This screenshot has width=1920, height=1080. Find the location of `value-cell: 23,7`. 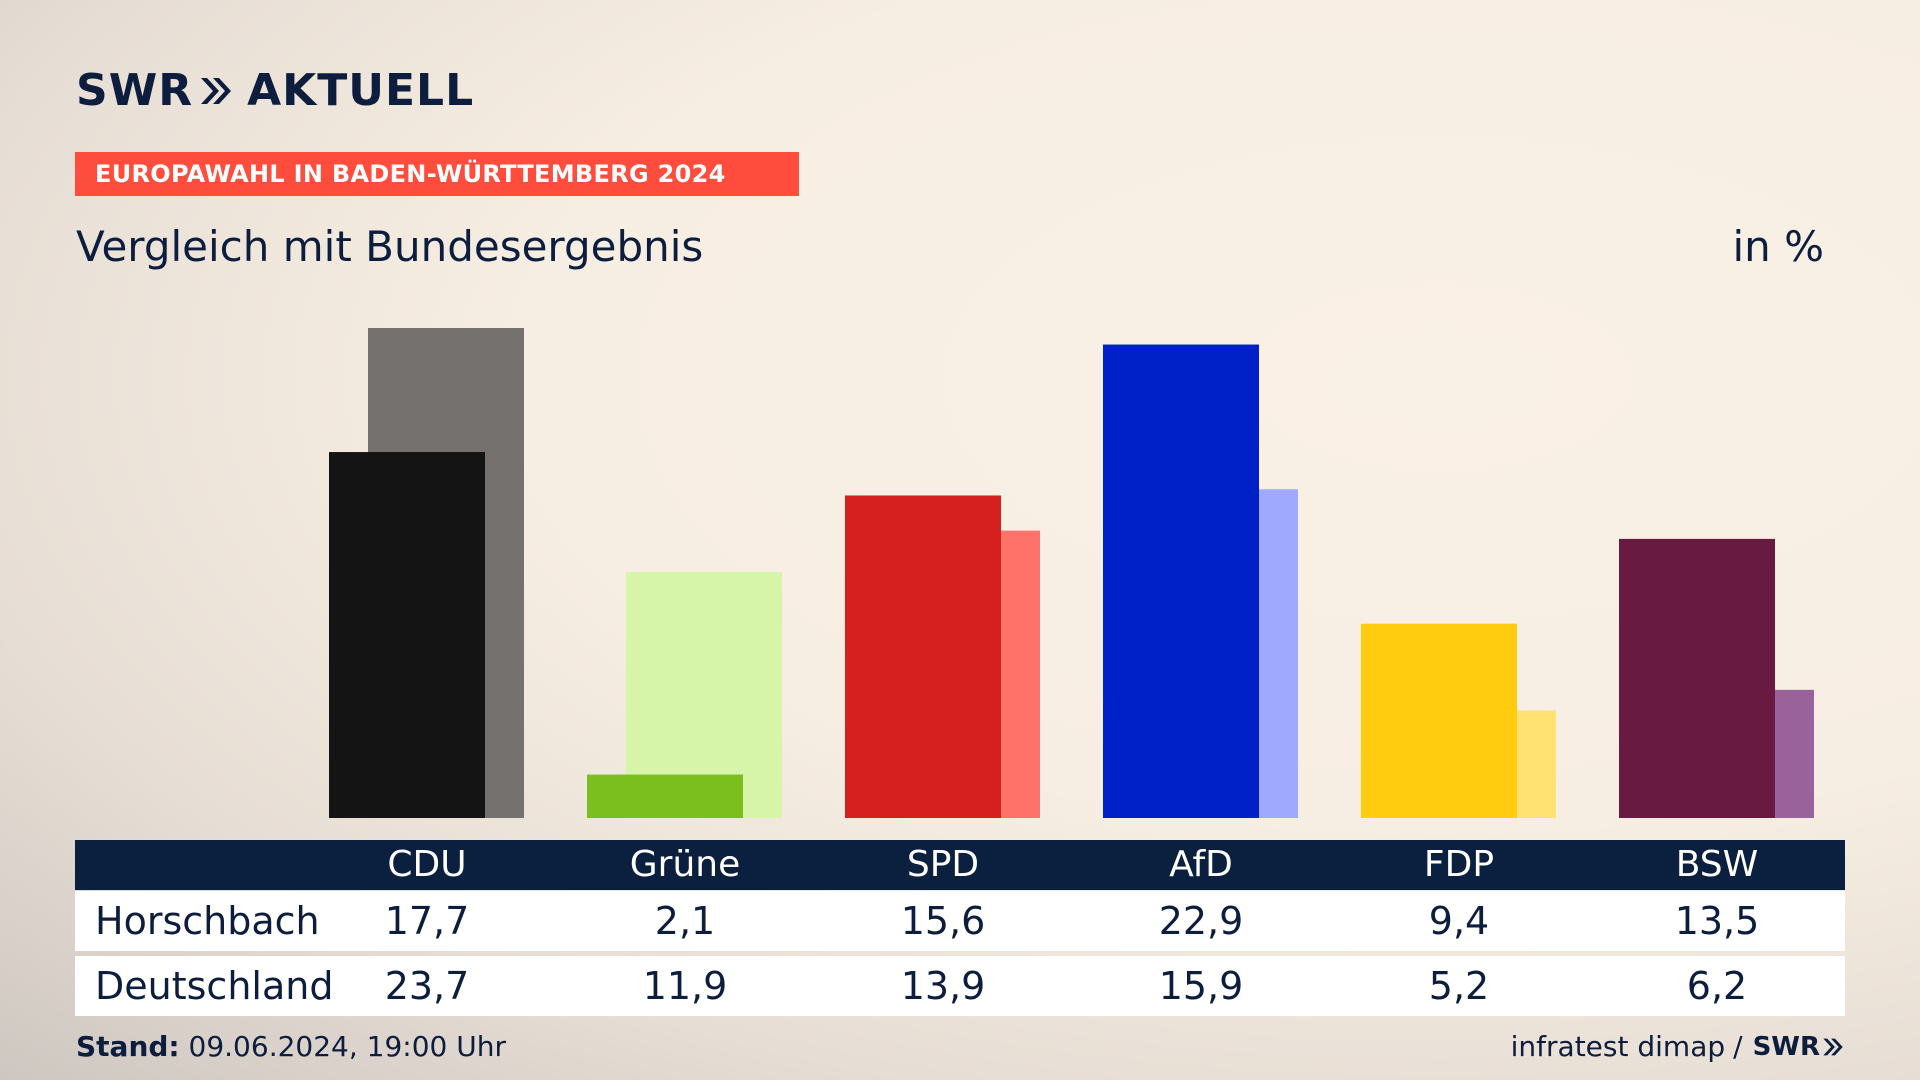

value-cell: 23,7 is located at coordinates (427, 986).